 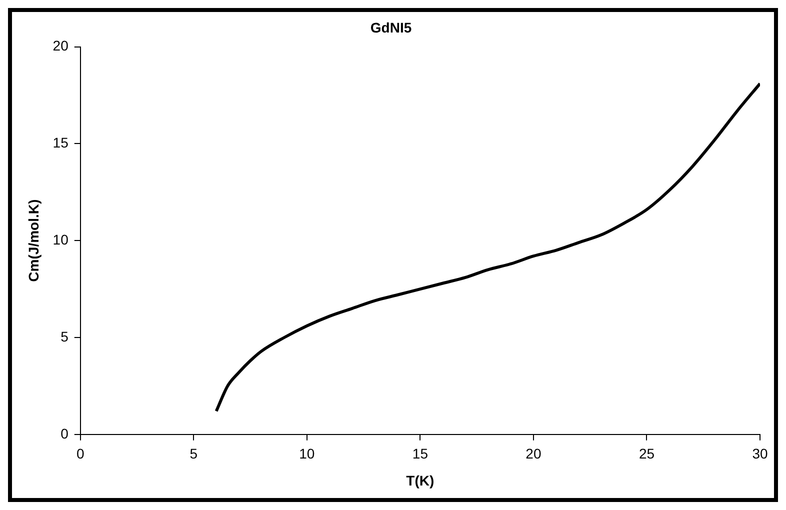 I want to click on x-axis-title: T(K), so click(x=420, y=480).